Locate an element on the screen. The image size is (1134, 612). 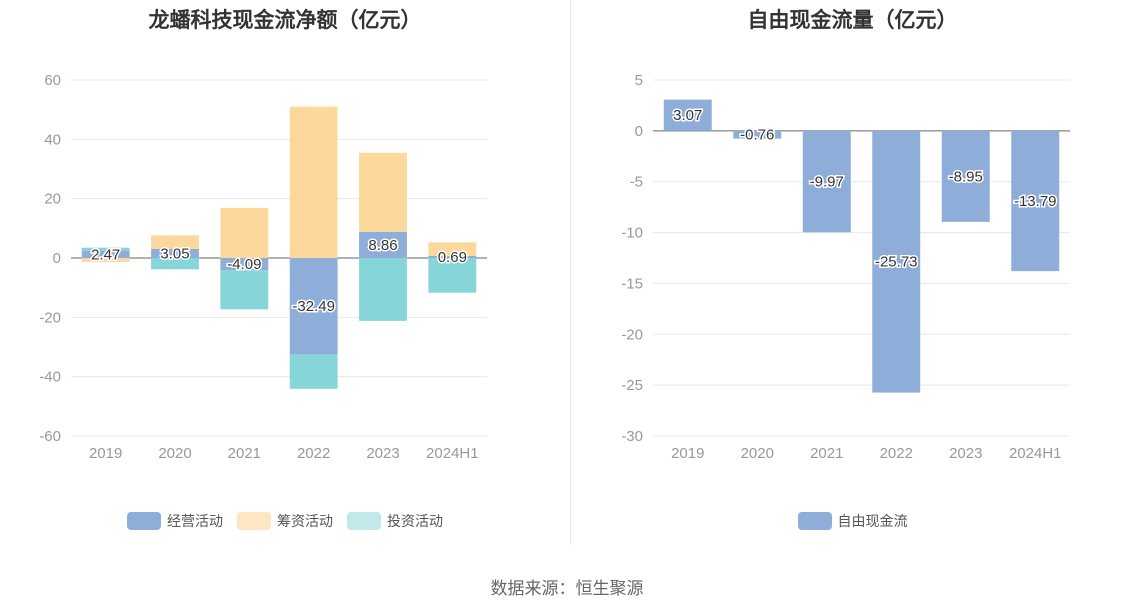
y-tick-label: 60 is located at coordinates (52, 80).